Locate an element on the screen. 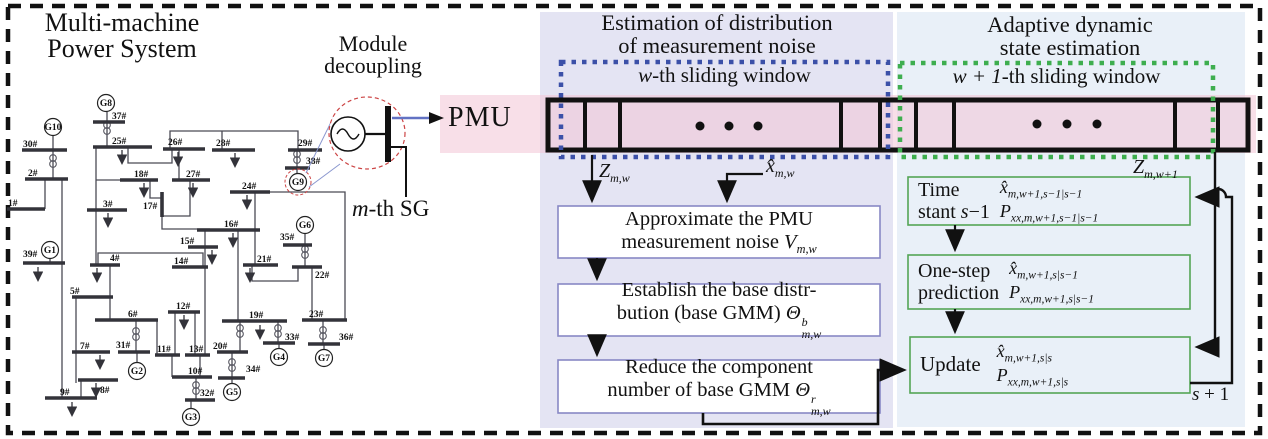  bus-label: 37# is located at coordinates (119, 117).